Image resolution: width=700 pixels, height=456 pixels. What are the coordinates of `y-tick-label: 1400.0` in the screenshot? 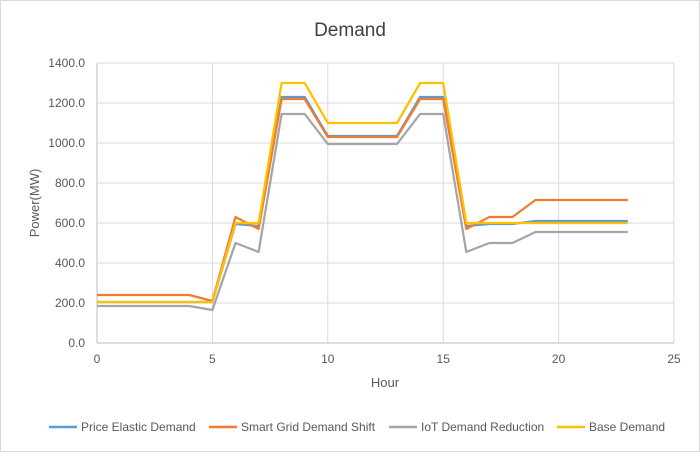 It's located at (66, 63).